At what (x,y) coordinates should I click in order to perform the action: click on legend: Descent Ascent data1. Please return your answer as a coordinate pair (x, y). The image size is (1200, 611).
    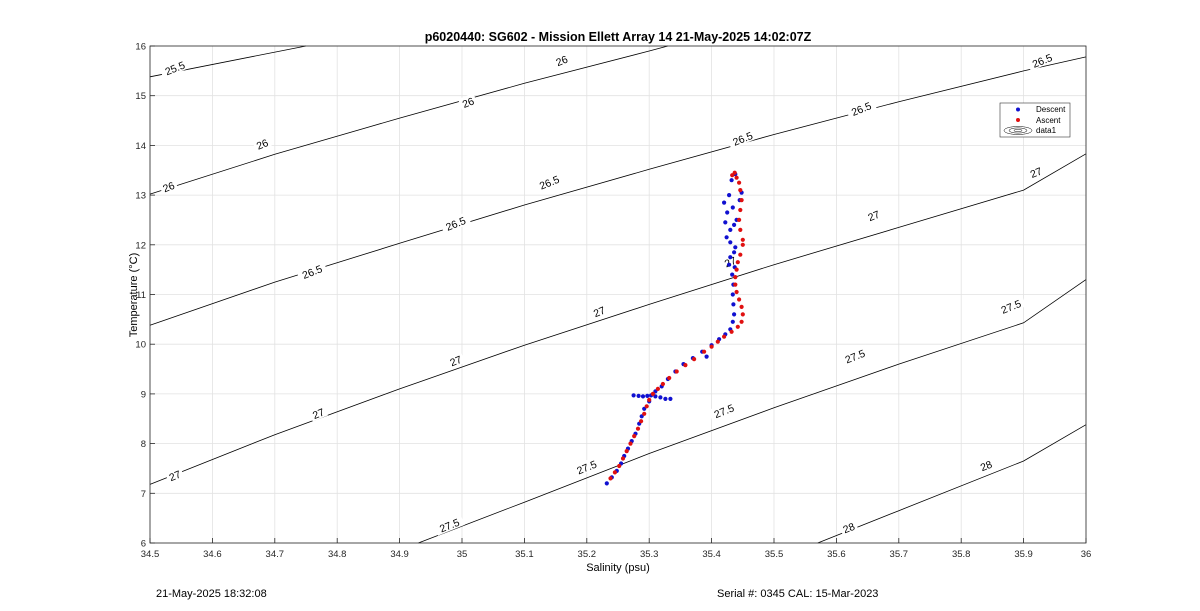
    Looking at the image, I should click on (1035, 120).